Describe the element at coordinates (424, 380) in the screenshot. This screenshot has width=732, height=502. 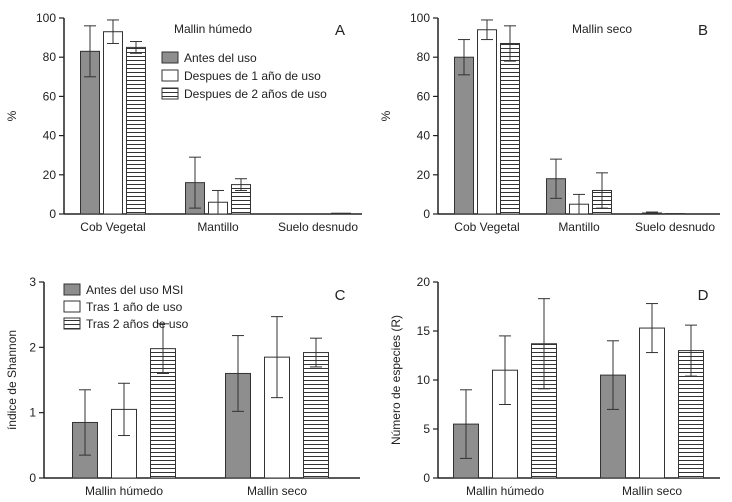
I see `y-tick-label: 10` at that location.